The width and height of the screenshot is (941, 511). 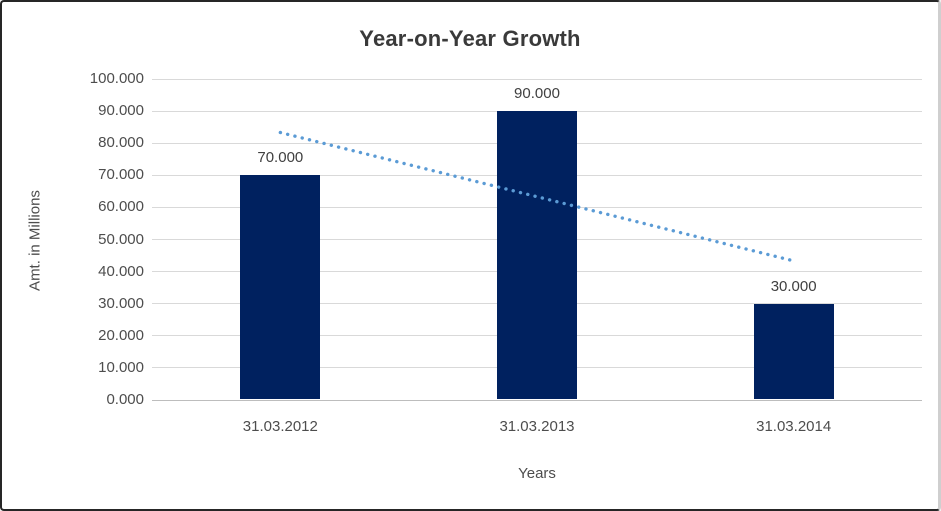 I want to click on y-tick-label: 80.000, so click(x=121, y=143).